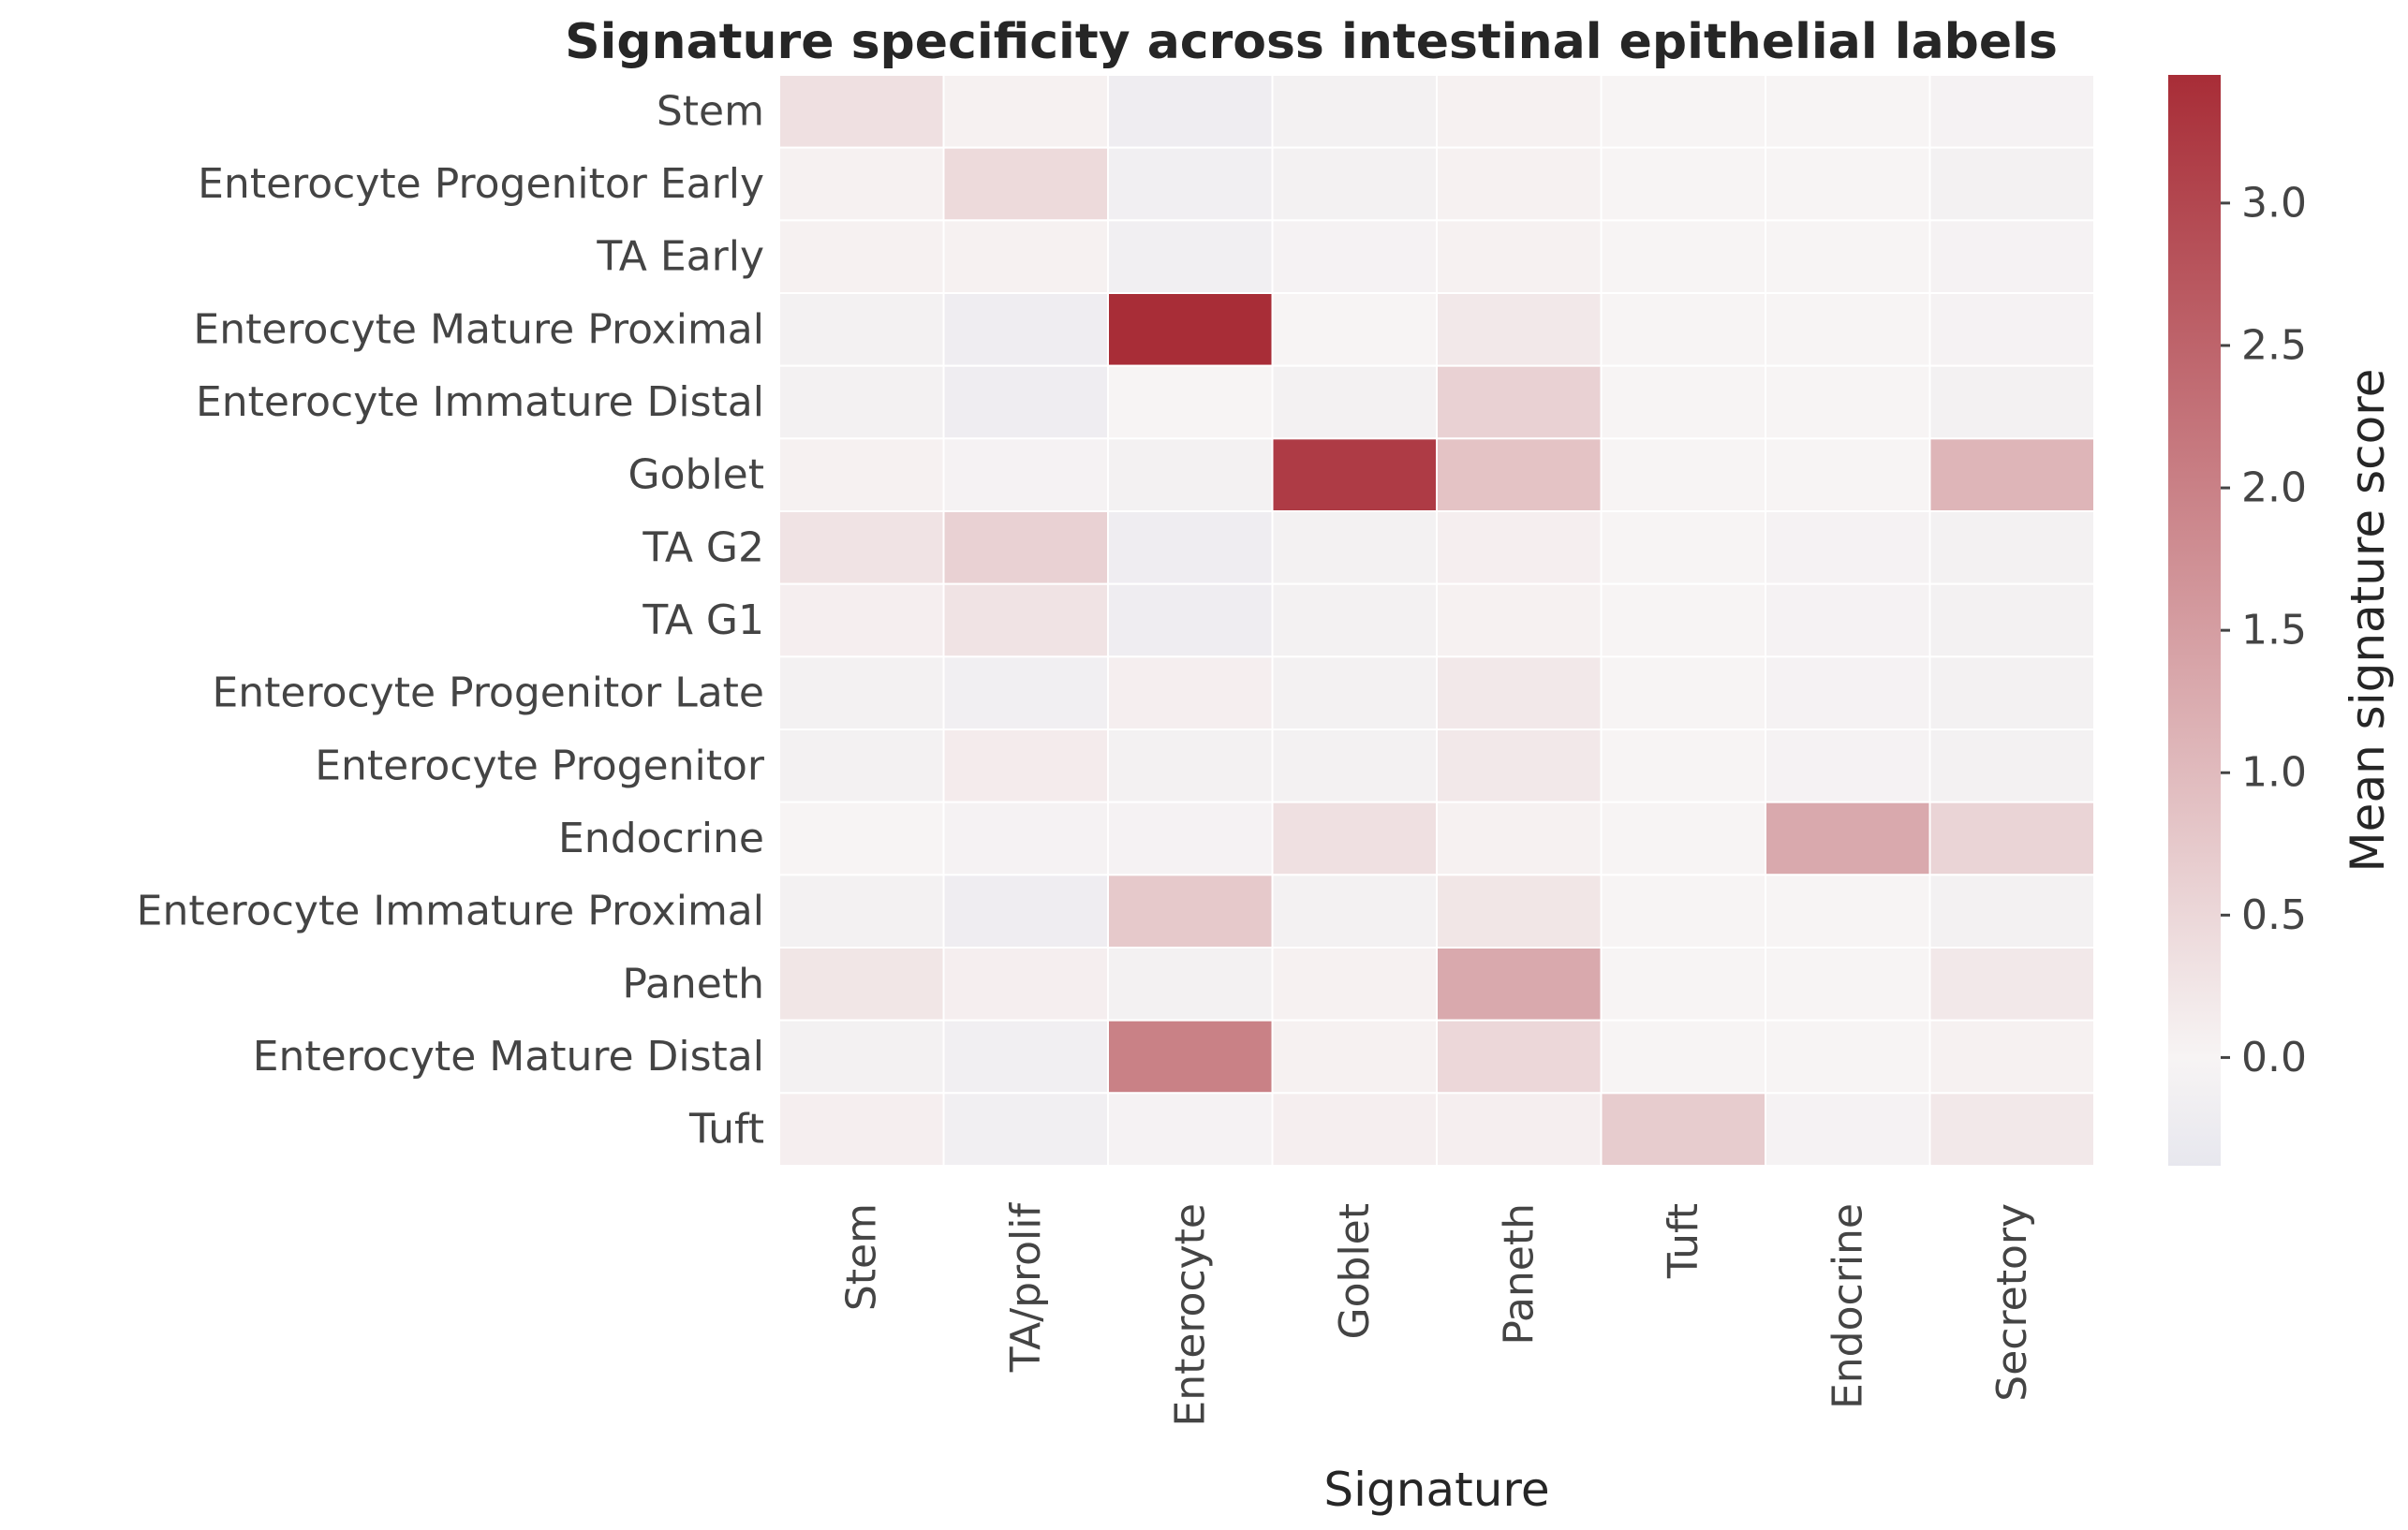 This screenshot has height=1530, width=2408. Describe the element at coordinates (1683, 1241) in the screenshot. I see `x-tick-label: Tuft` at that location.